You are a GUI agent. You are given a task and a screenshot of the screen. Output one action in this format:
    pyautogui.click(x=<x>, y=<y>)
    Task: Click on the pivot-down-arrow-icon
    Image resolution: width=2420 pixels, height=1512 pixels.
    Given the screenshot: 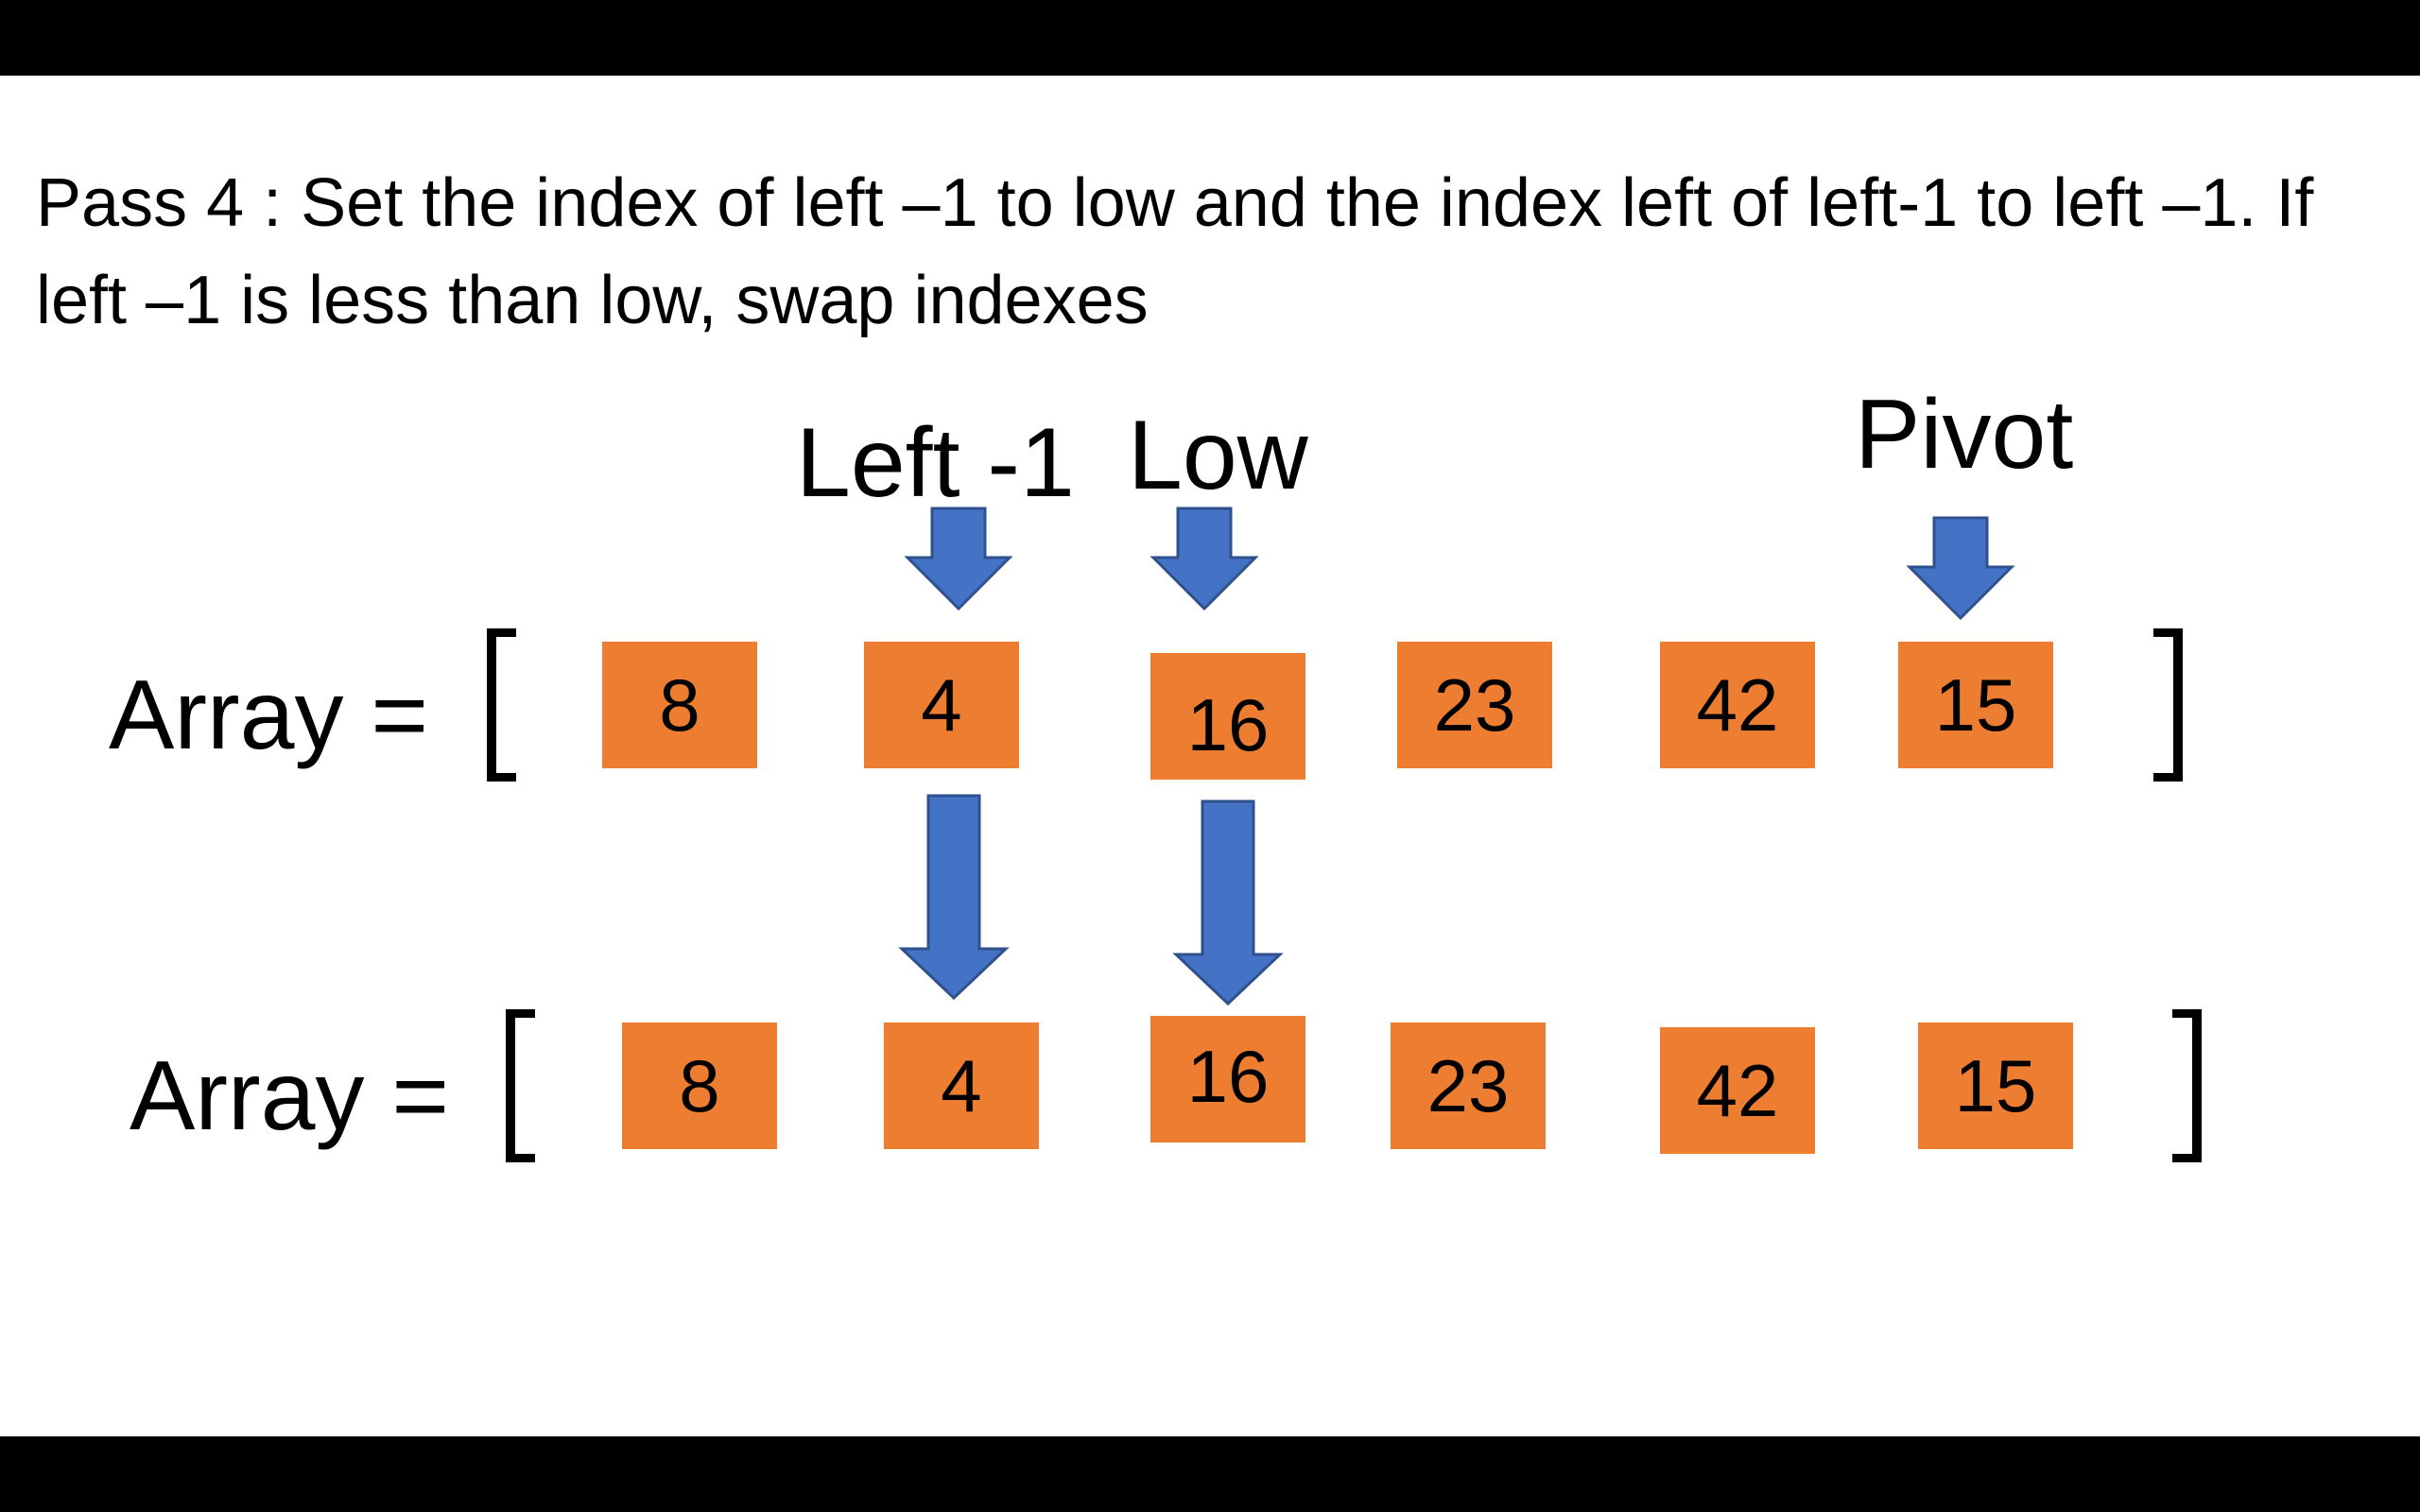 What is the action you would take?
    pyautogui.click(x=1961, y=568)
    